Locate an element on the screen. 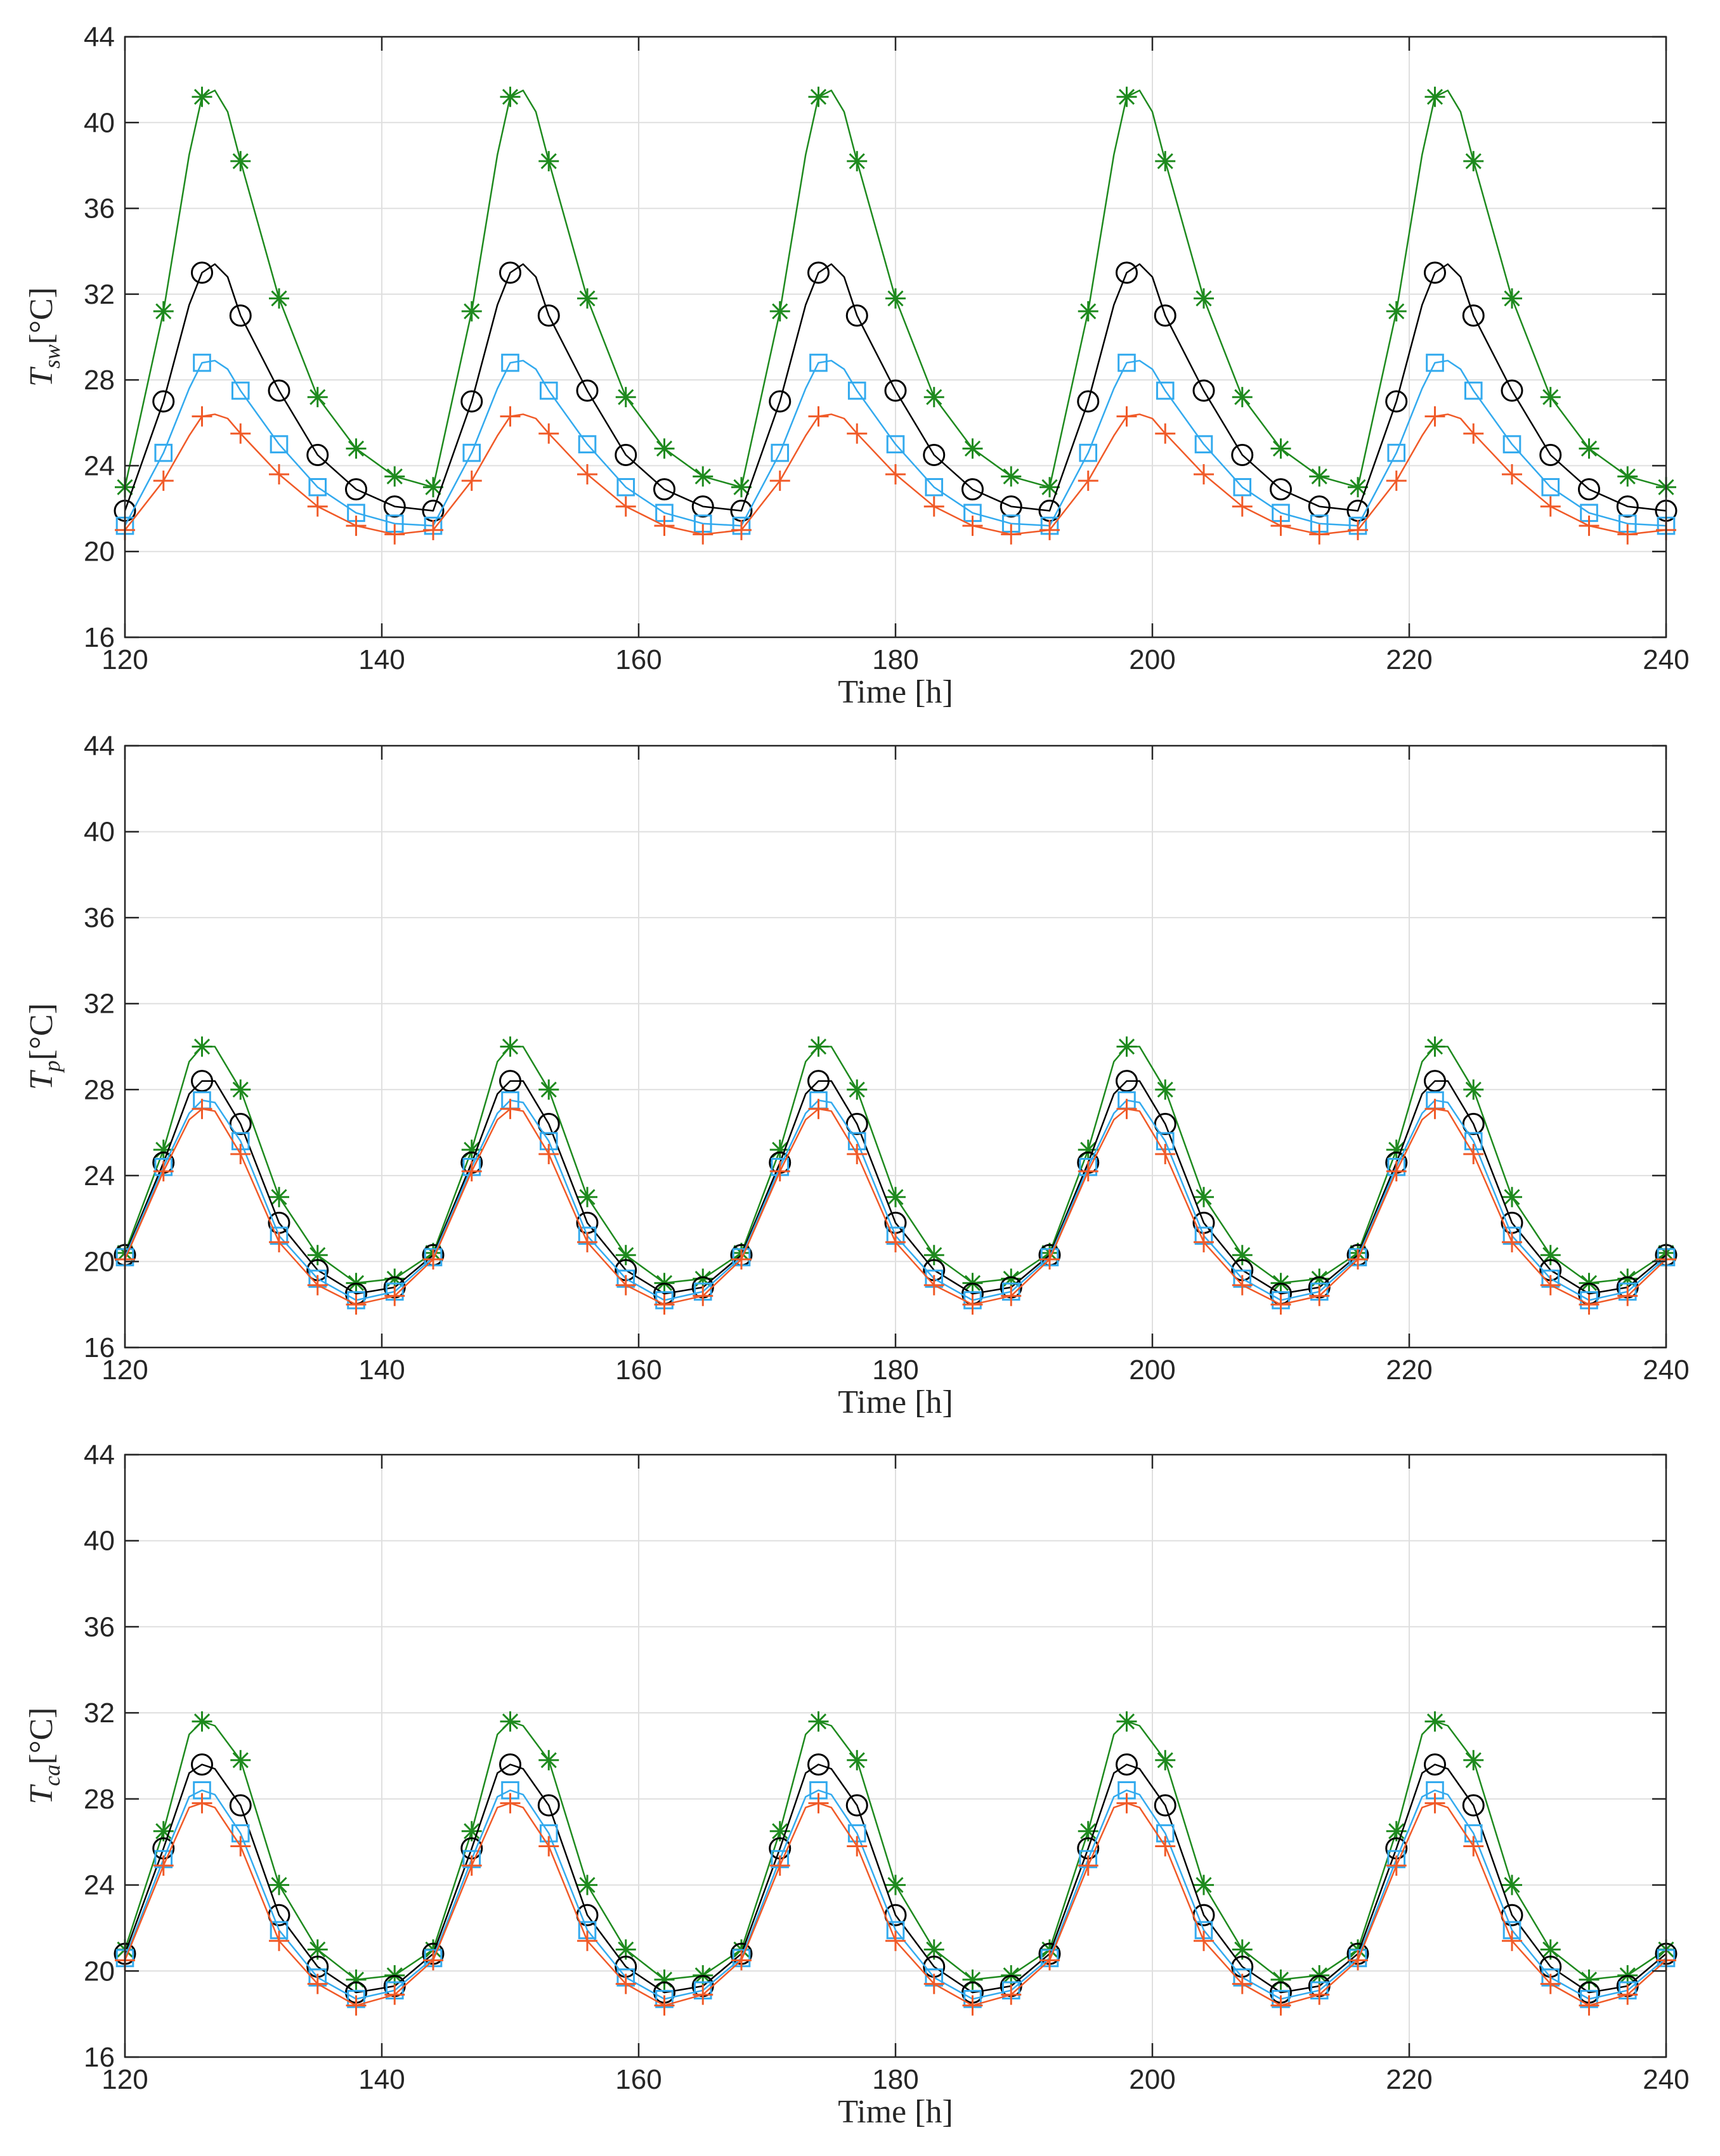 The width and height of the screenshot is (1720, 2156). x-tick-label: 160 is located at coordinates (638, 1370).